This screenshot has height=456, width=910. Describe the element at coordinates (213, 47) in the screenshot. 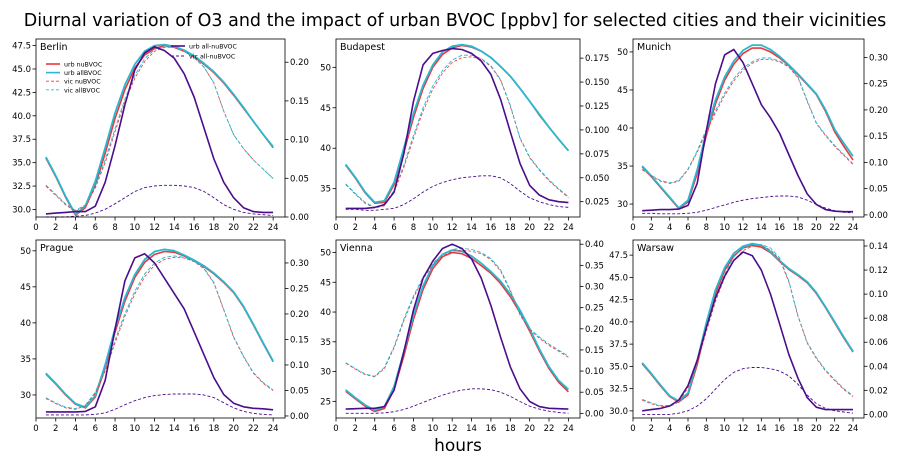

I see `legend-label-urb-all-nubvoc: urb all-nuBVOC` at that location.